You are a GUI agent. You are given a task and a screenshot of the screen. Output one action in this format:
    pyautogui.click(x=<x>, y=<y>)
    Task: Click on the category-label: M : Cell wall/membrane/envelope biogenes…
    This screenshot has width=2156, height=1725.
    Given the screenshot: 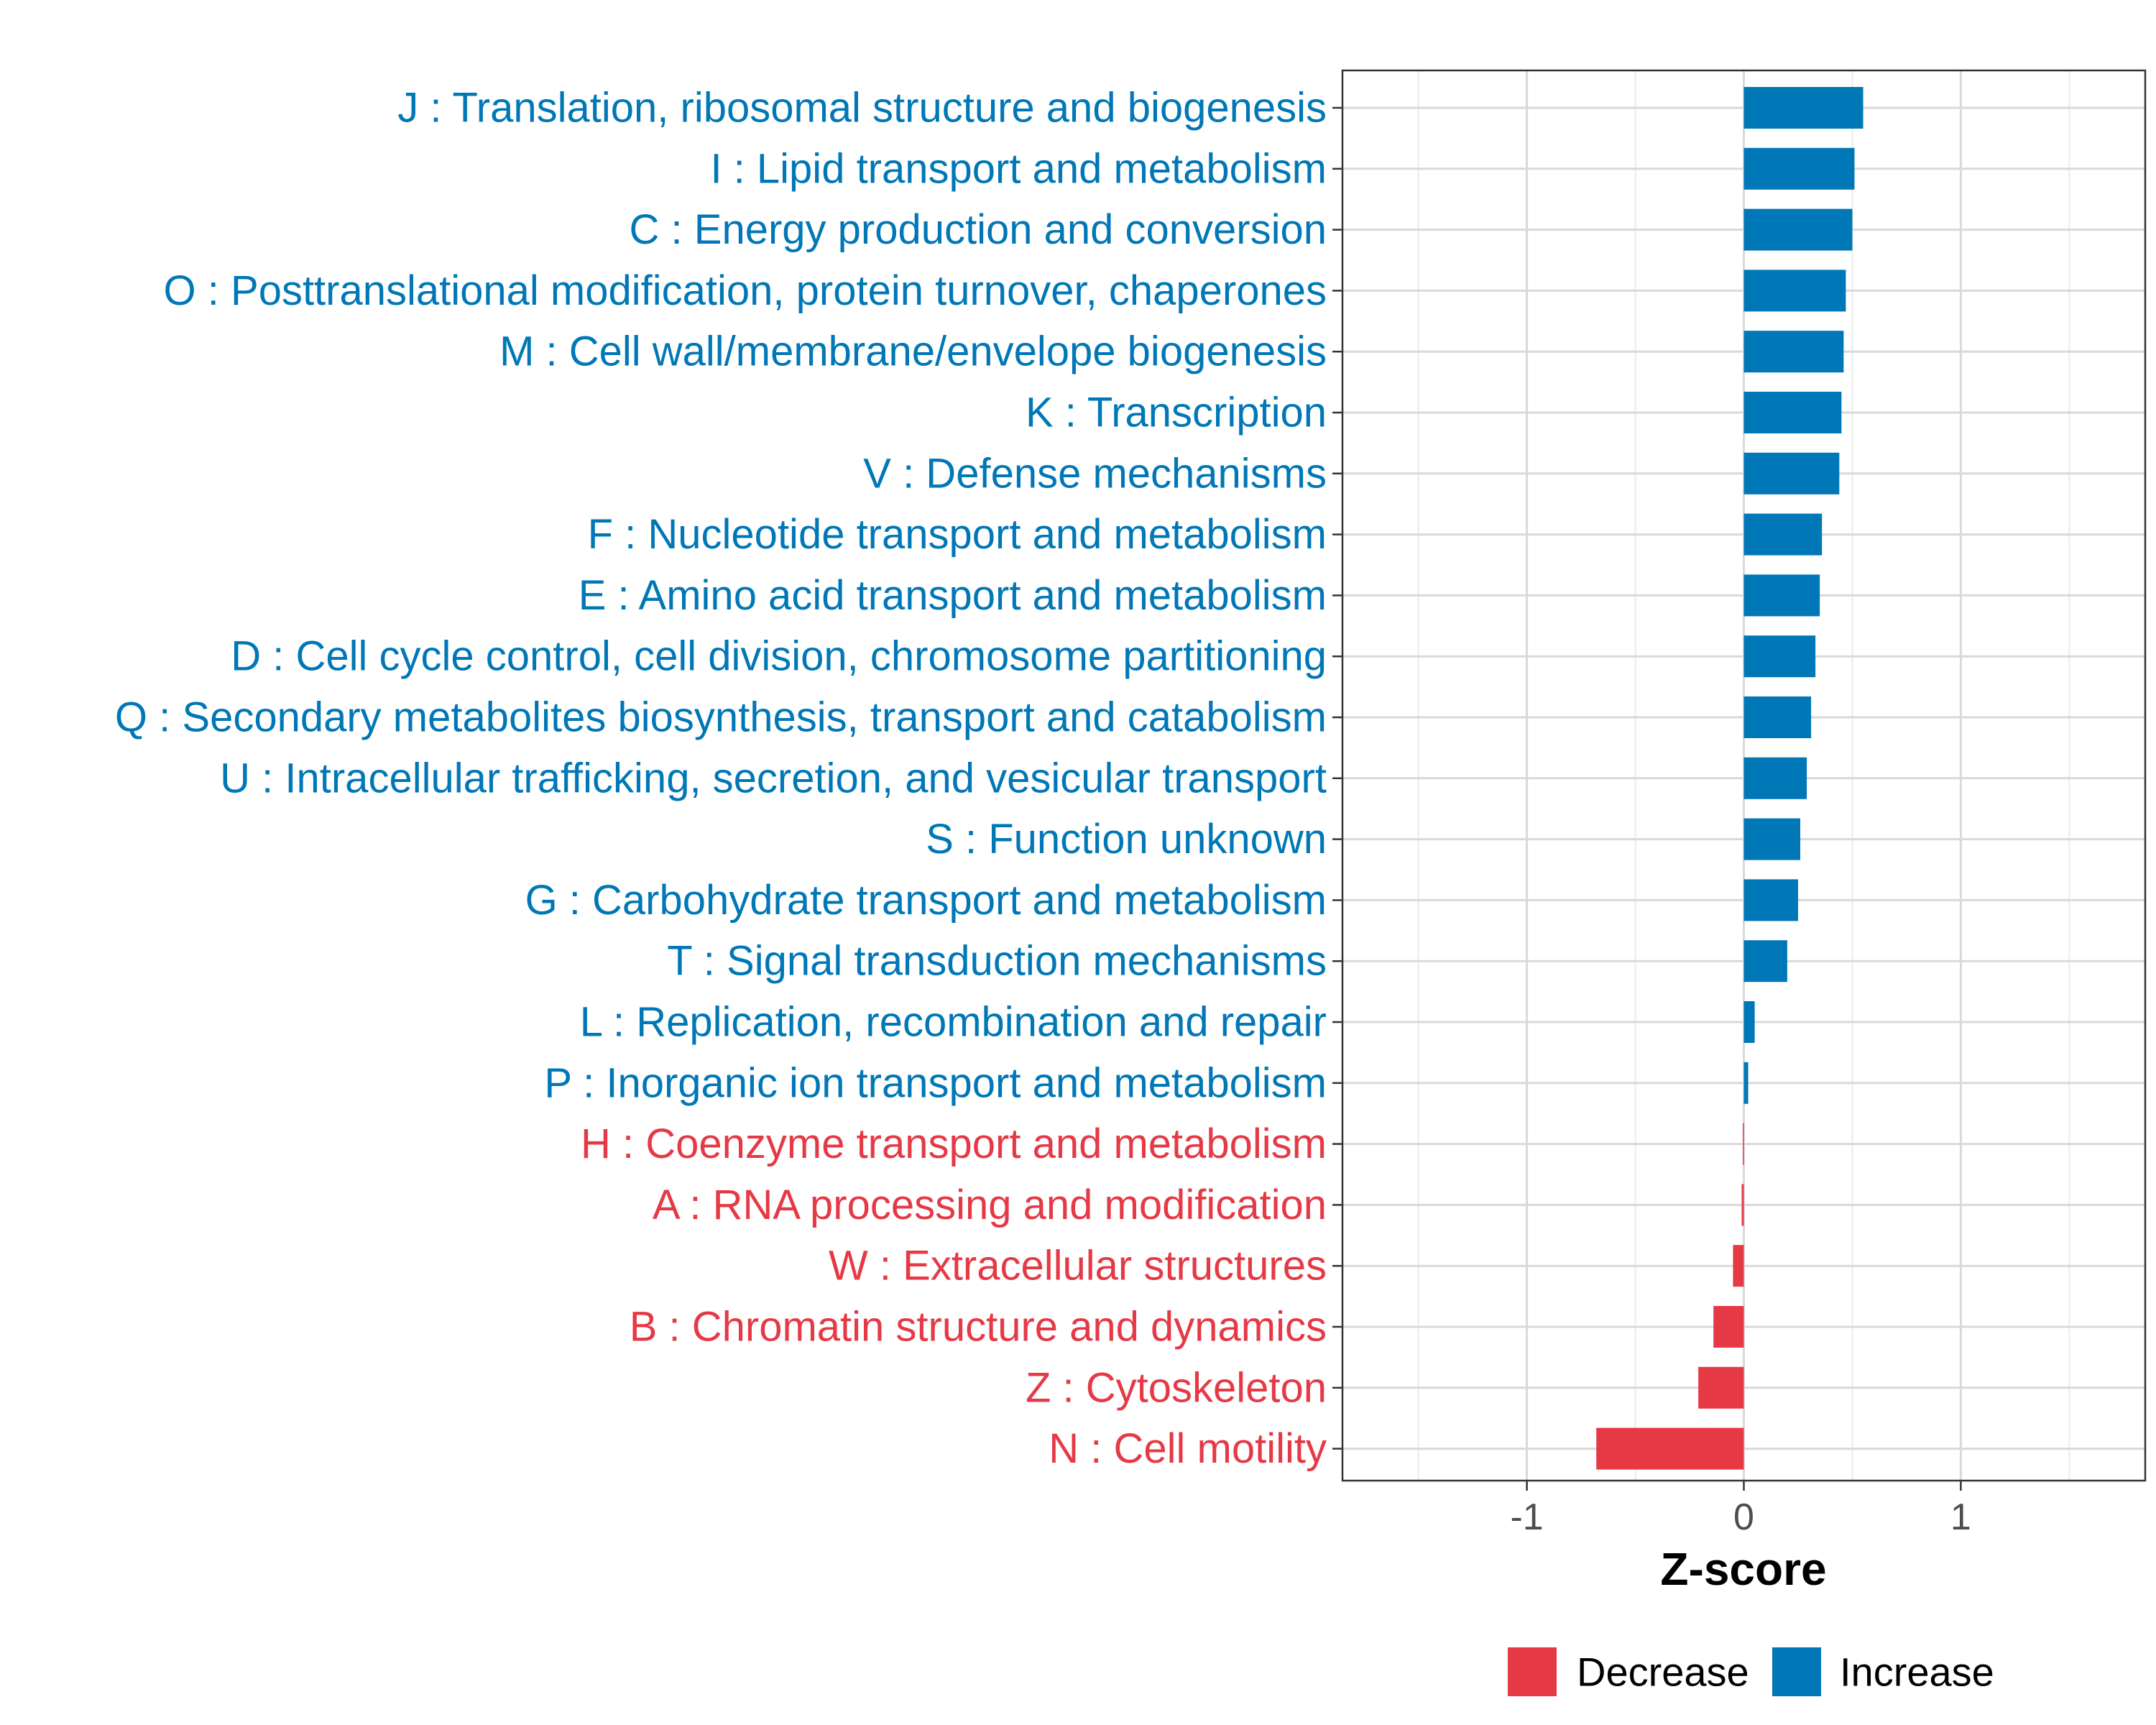 What is the action you would take?
    pyautogui.click(x=913, y=351)
    